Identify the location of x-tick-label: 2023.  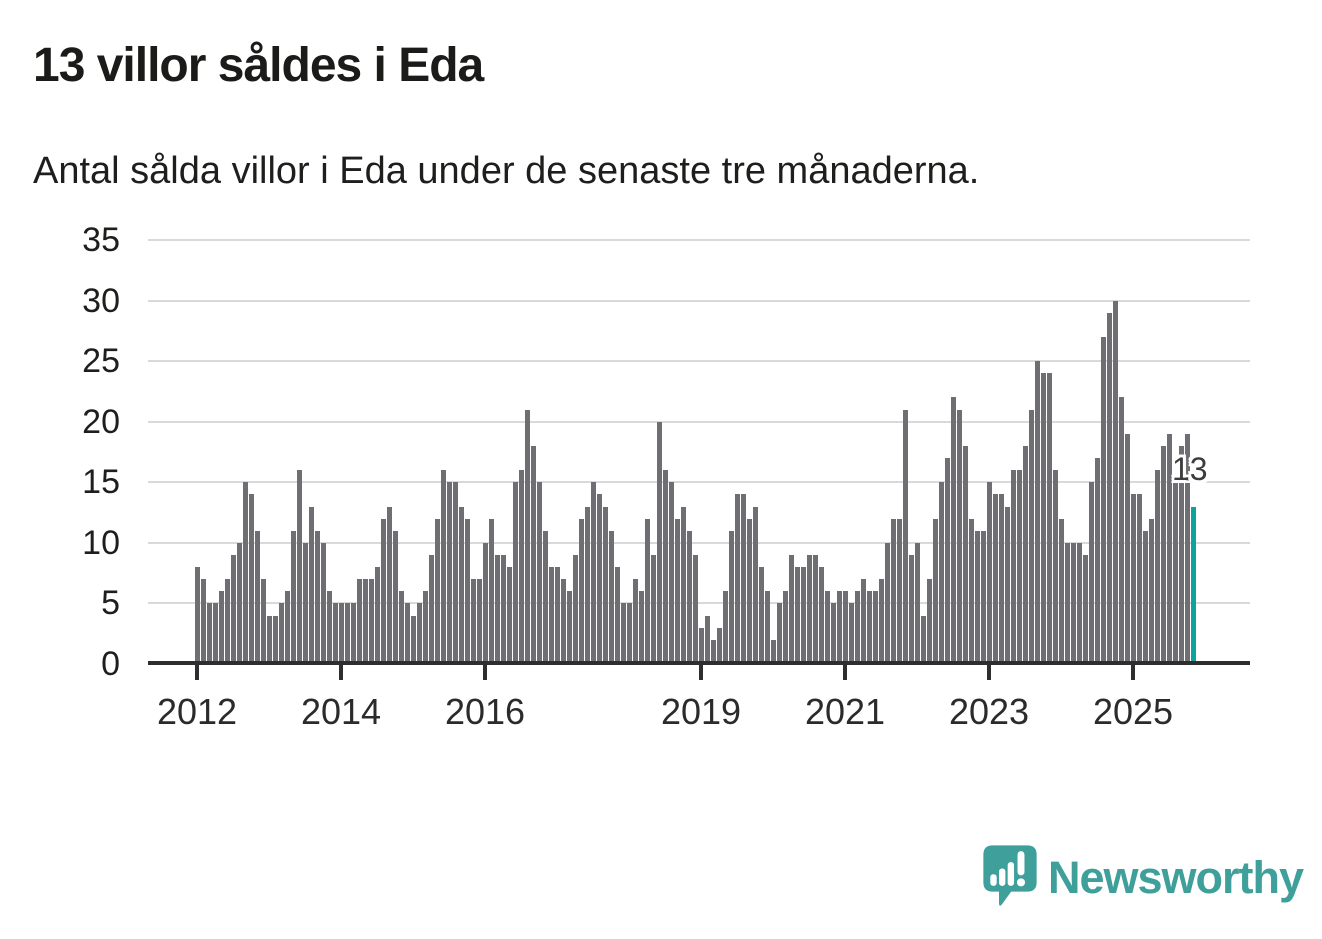
(989, 711).